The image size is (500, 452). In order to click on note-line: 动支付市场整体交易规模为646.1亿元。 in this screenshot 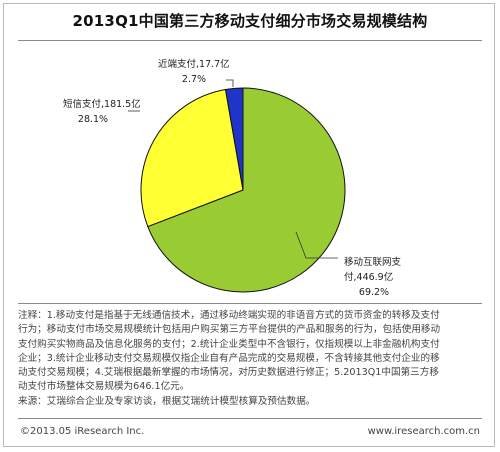, I will do `click(104, 387)`.